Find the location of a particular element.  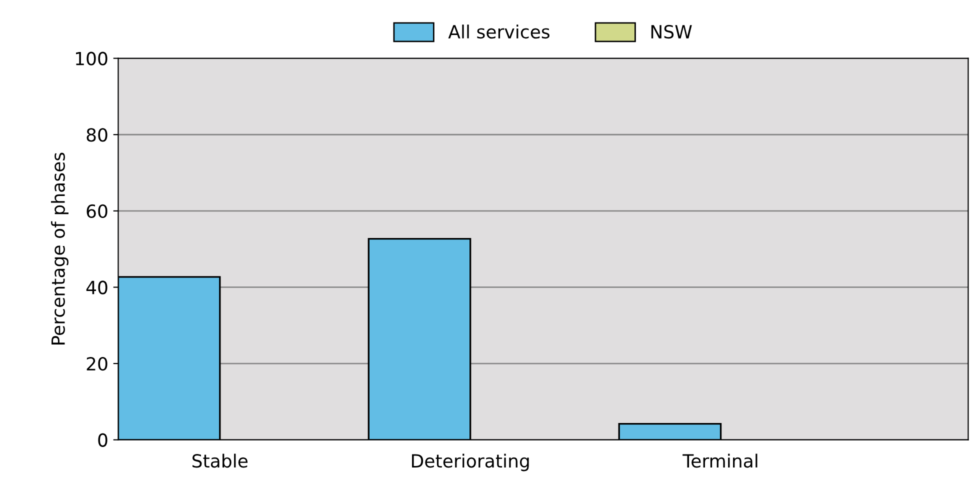

x-tick-label: Deteriorating is located at coordinates (470, 463).